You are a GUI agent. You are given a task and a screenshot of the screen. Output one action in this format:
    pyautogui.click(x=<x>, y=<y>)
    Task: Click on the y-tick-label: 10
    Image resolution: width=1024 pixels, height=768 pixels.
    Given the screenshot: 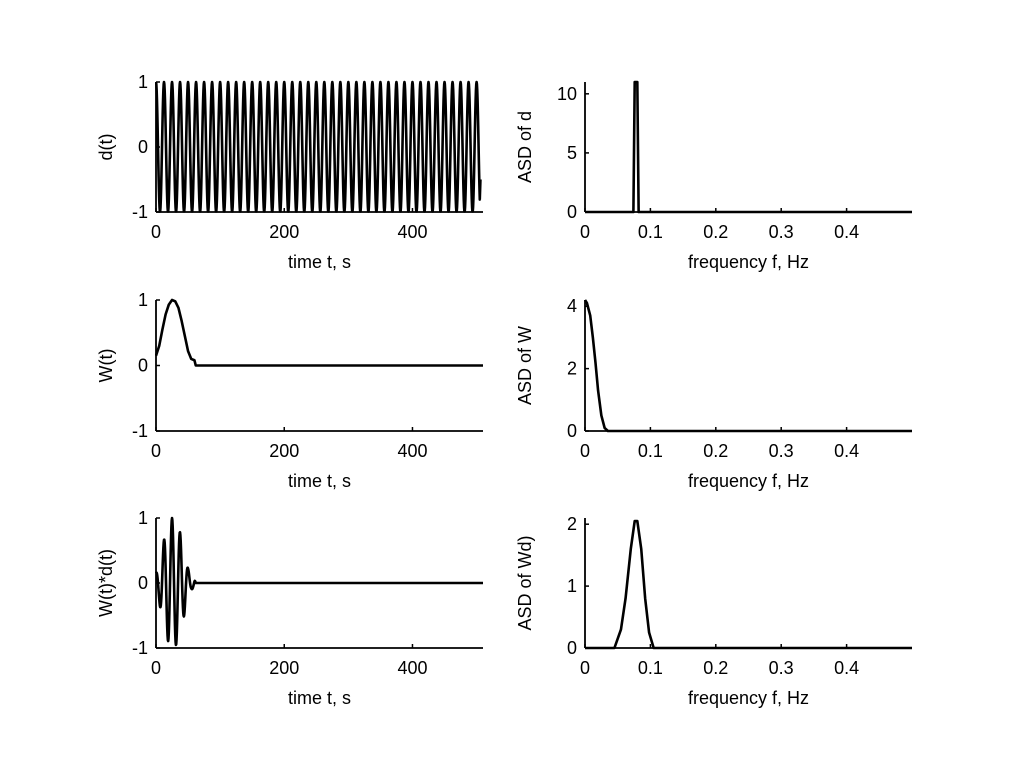 What is the action you would take?
    pyautogui.click(x=567, y=94)
    